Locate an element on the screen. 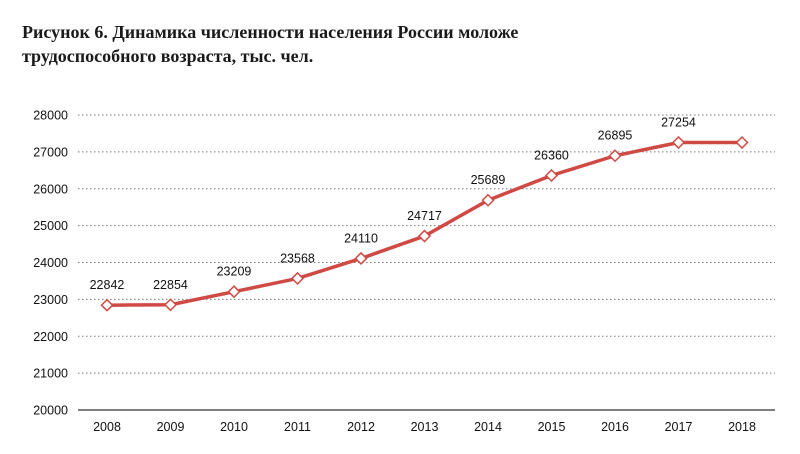 This screenshot has height=454, width=800. y-tick-label: 21000 is located at coordinates (50, 374).